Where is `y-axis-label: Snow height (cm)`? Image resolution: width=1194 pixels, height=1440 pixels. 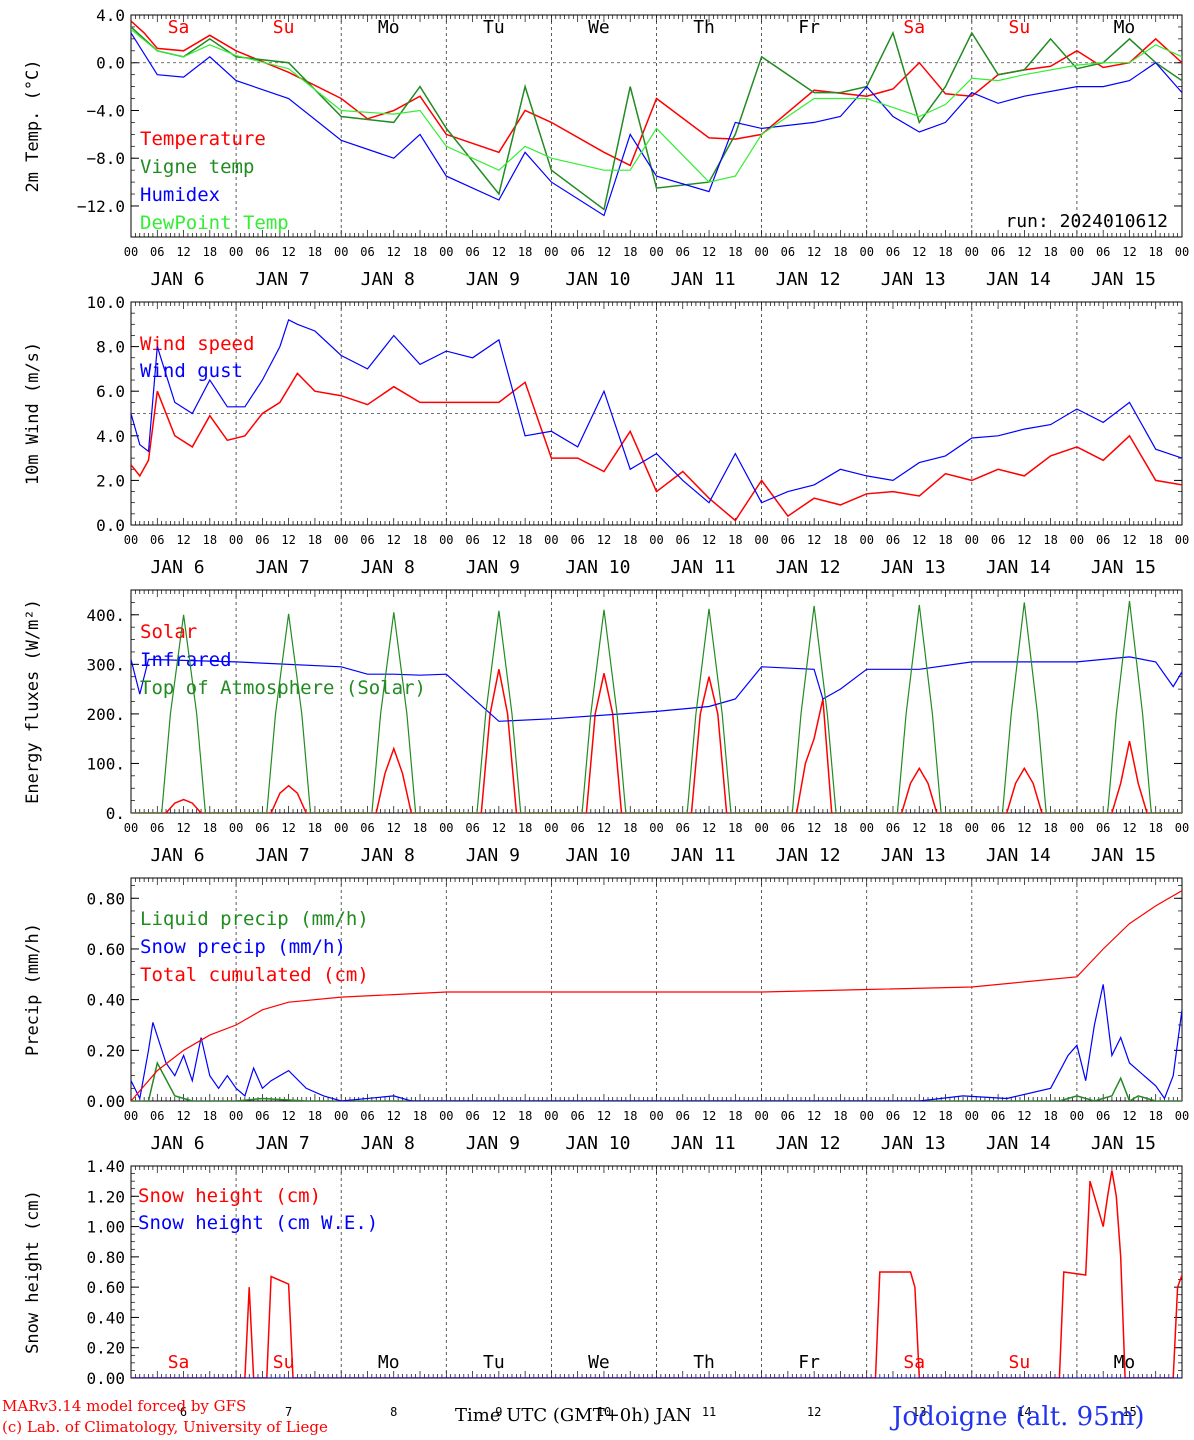
y-axis-label: Snow height (cm) is located at coordinates (33, 1272).